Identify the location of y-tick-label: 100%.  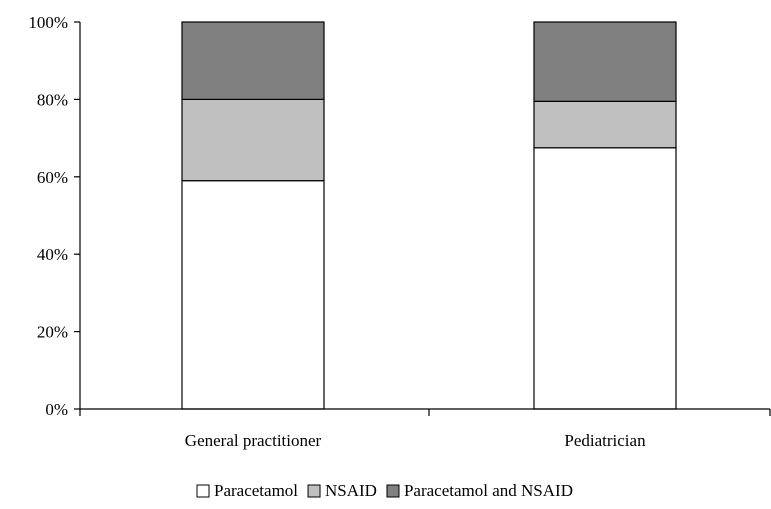
(48, 22).